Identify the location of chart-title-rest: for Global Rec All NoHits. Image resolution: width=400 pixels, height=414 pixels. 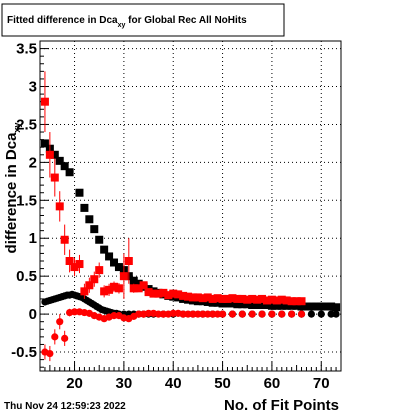
(186, 20).